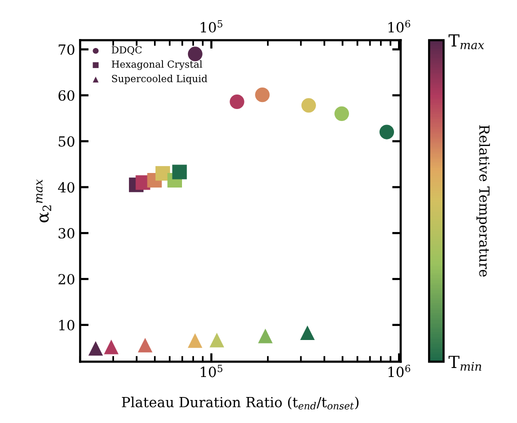 The width and height of the screenshot is (517, 423). Describe the element at coordinates (66, 95) in the screenshot. I see `y-tick-label: 60` at that location.